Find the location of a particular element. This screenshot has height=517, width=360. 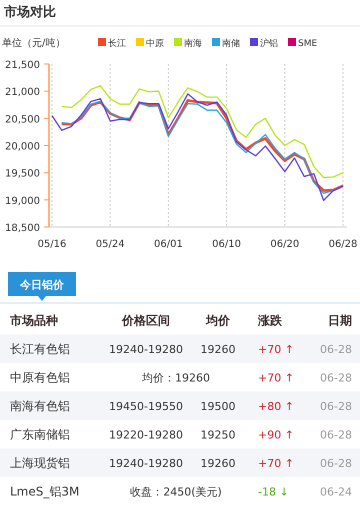

text: 广东南储铝 is located at coordinates (40, 434).